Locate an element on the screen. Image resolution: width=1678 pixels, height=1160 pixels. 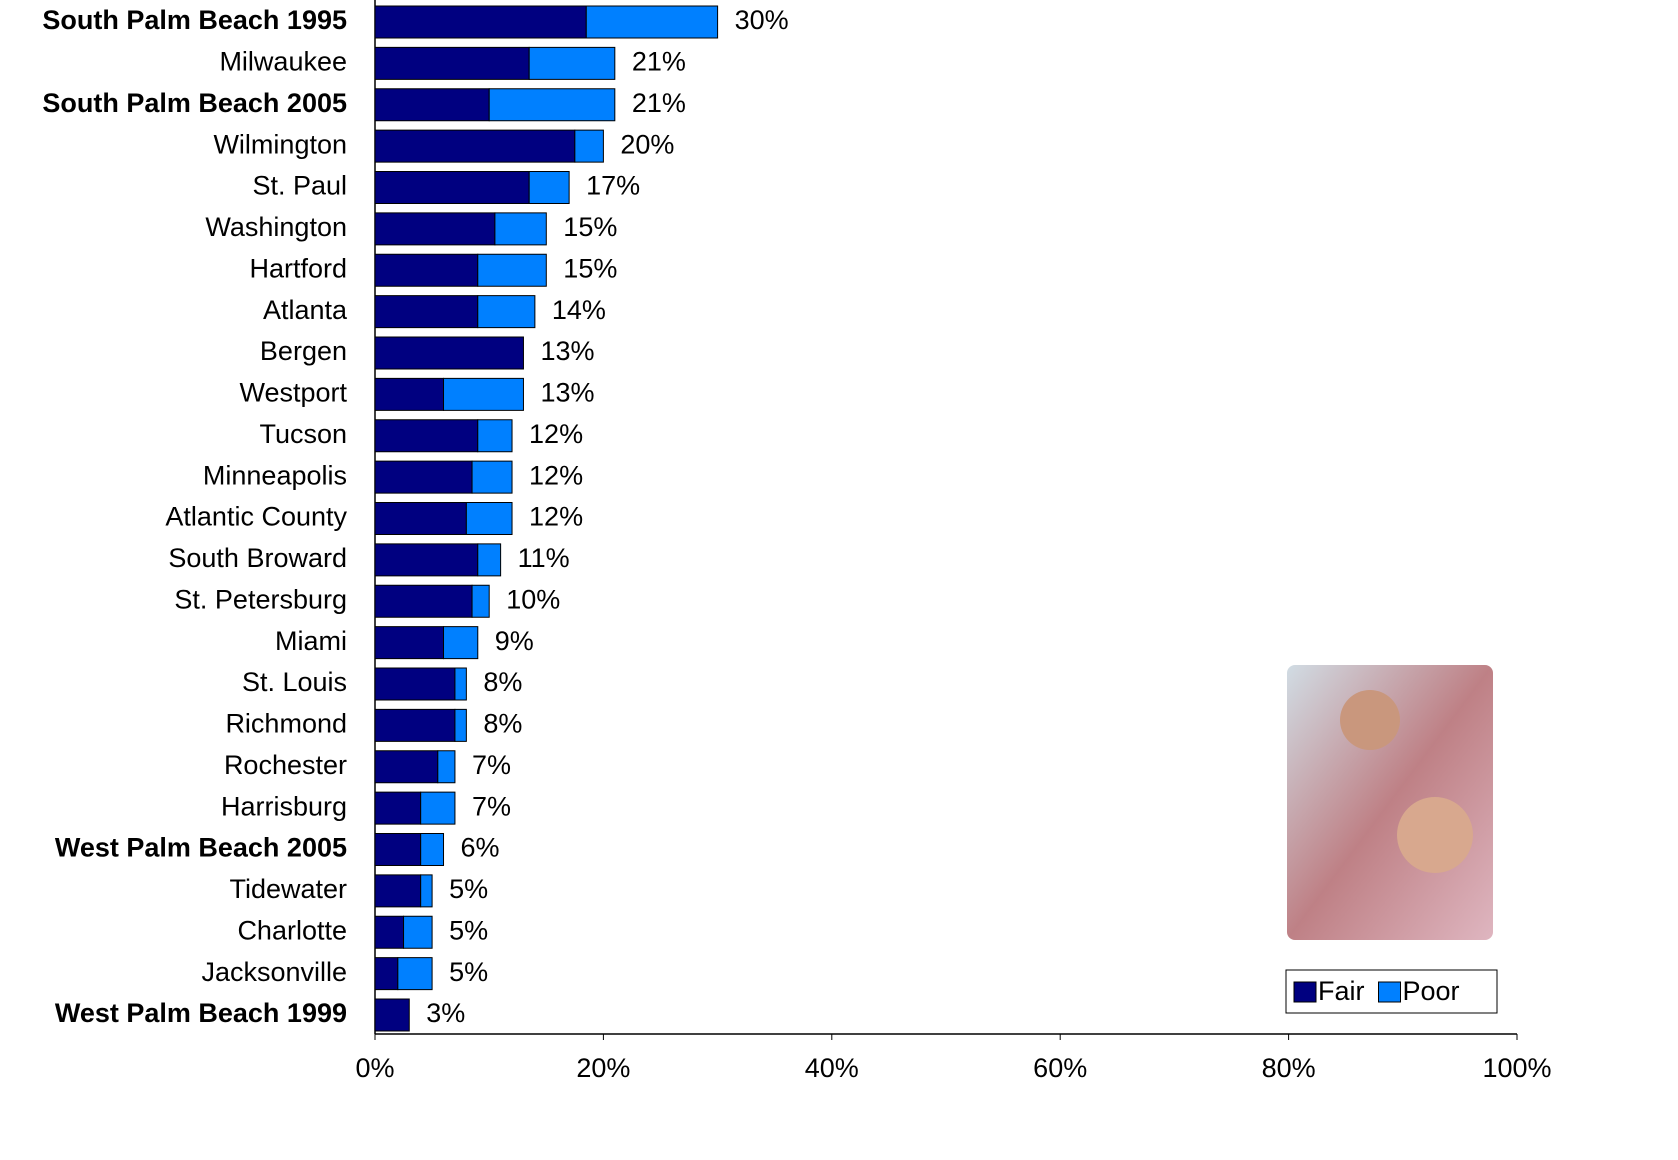
y-tick-label: Atlantic County is located at coordinates (256, 517).